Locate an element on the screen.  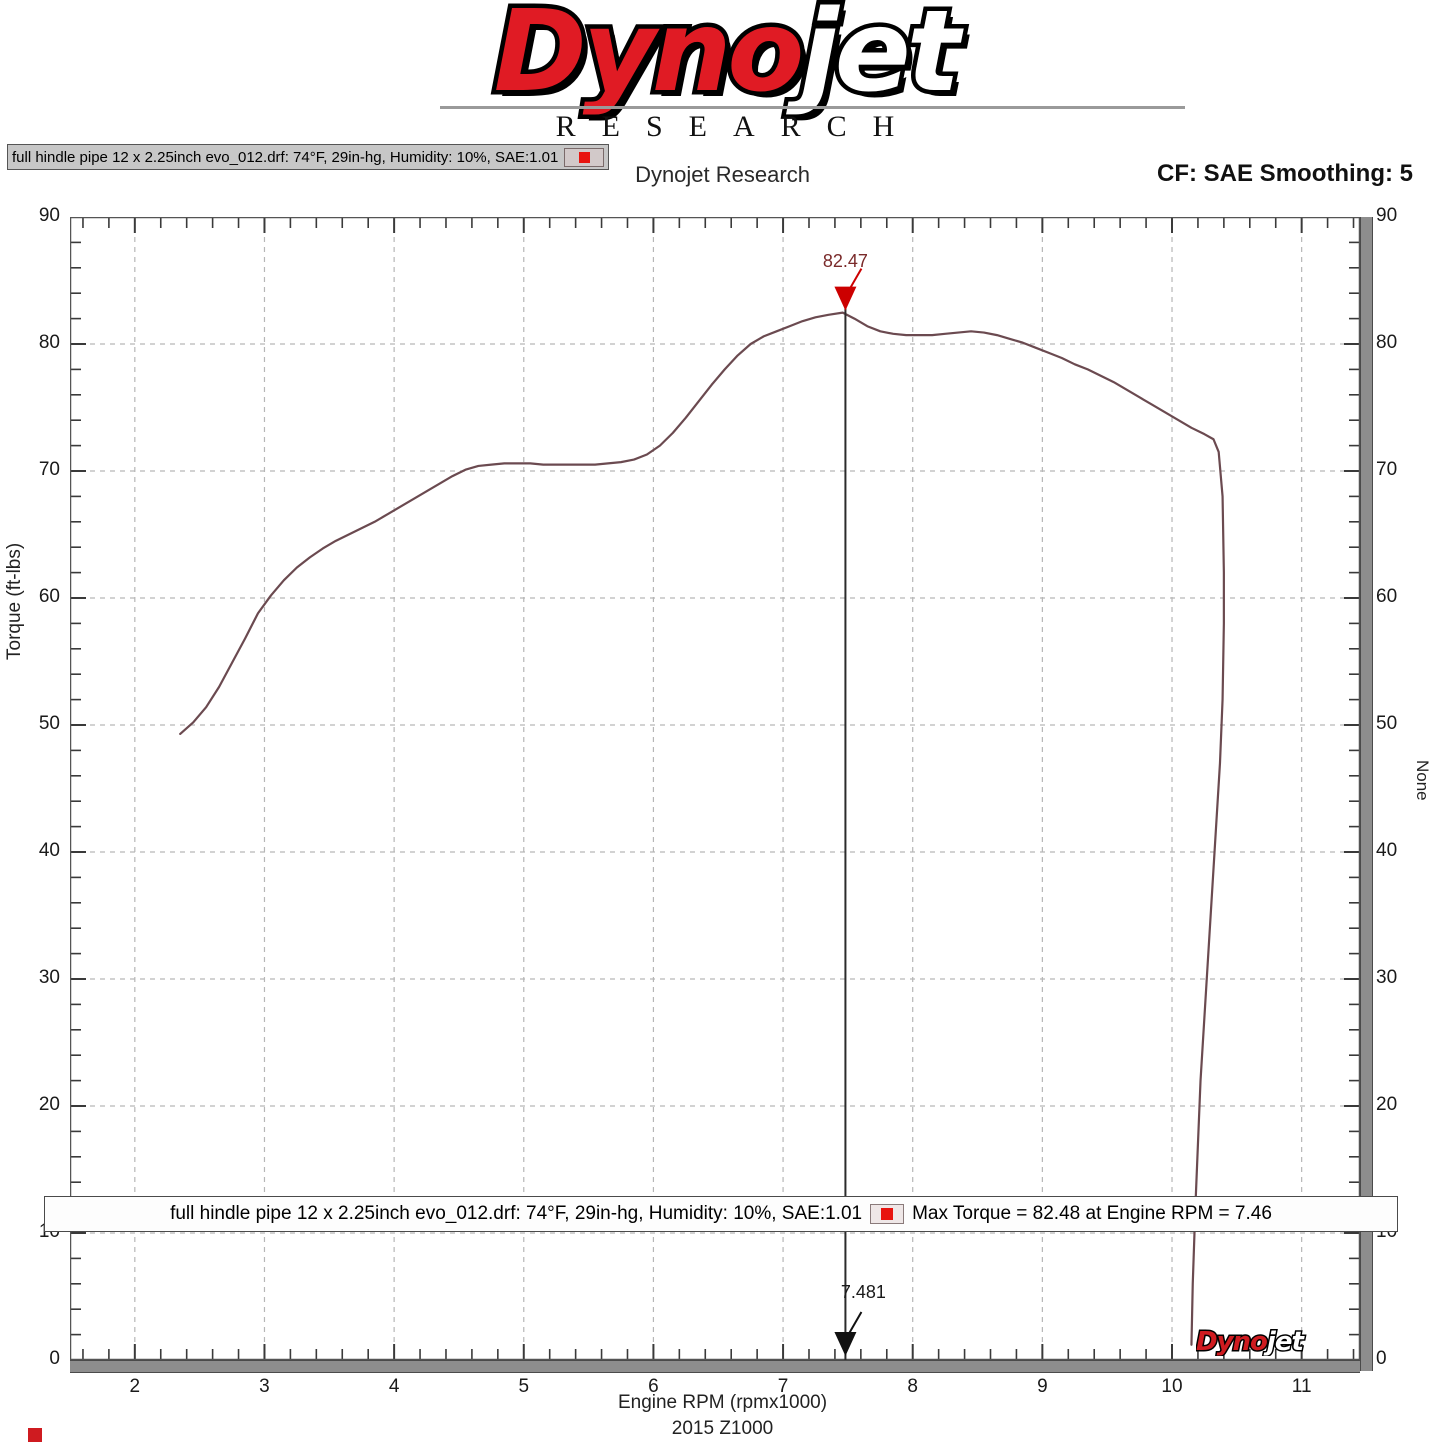
watermark-jet-text: jet is located at coordinates (1285, 1342).